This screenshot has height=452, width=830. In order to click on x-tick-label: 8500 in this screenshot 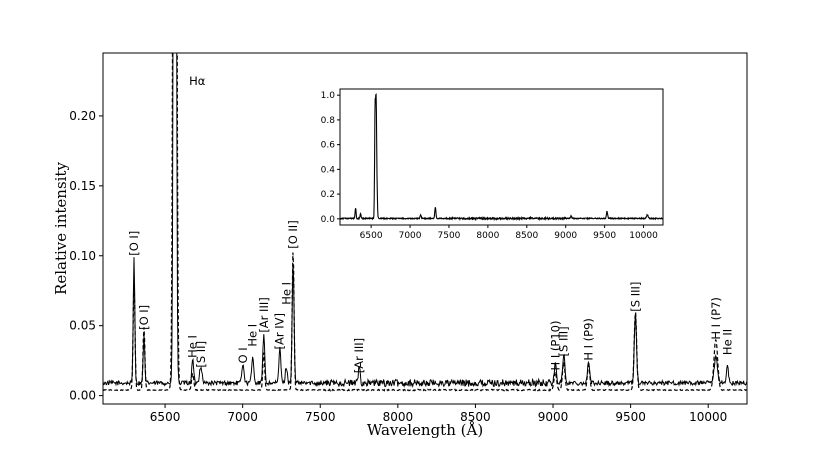, I will do `click(475, 417)`.